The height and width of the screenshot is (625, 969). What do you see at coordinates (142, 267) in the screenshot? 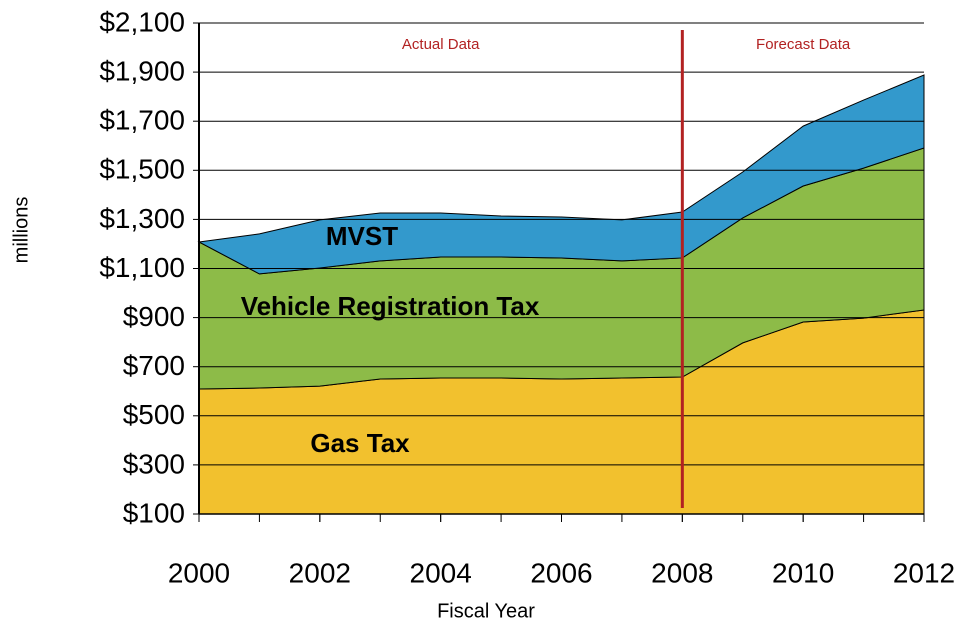
I see `y-tick-label: $1,100` at bounding box center [142, 267].